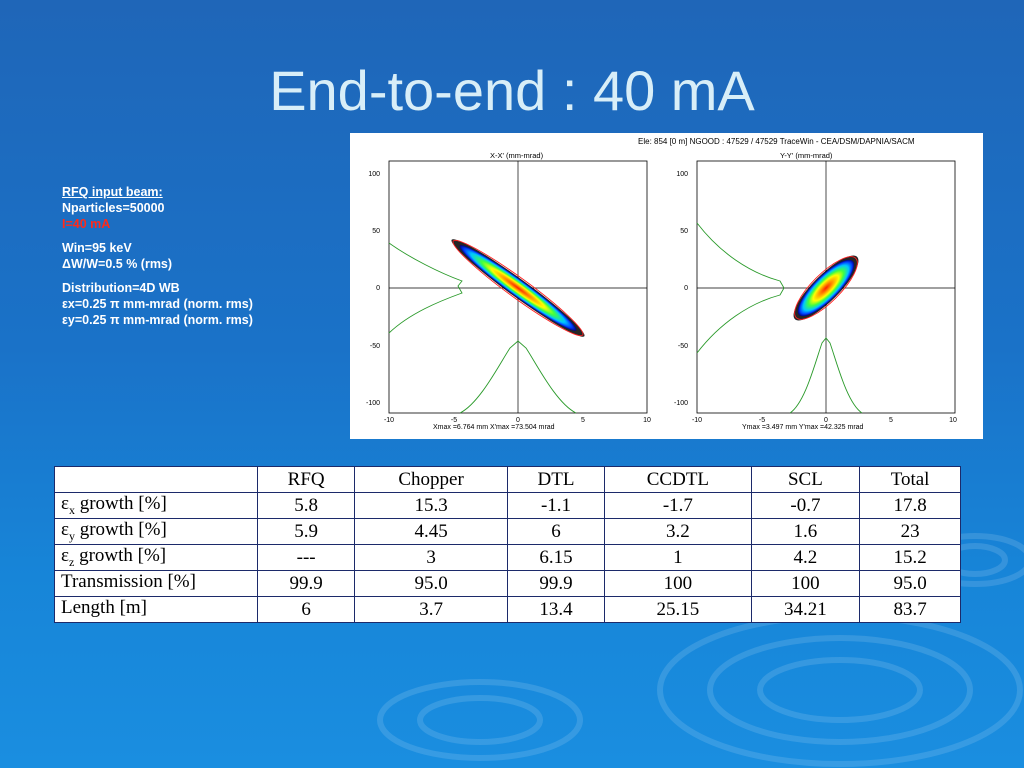 This screenshot has height=768, width=1024. I want to click on left-xtick: 10, so click(647, 420).